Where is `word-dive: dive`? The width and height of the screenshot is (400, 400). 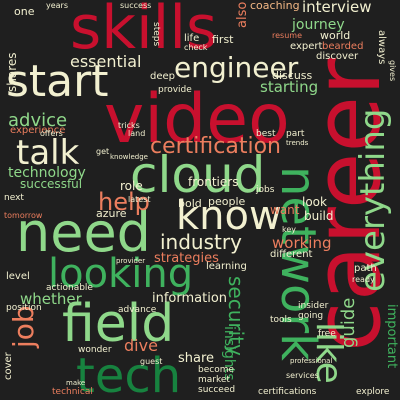
word-dive: dive is located at coordinates (141, 345).